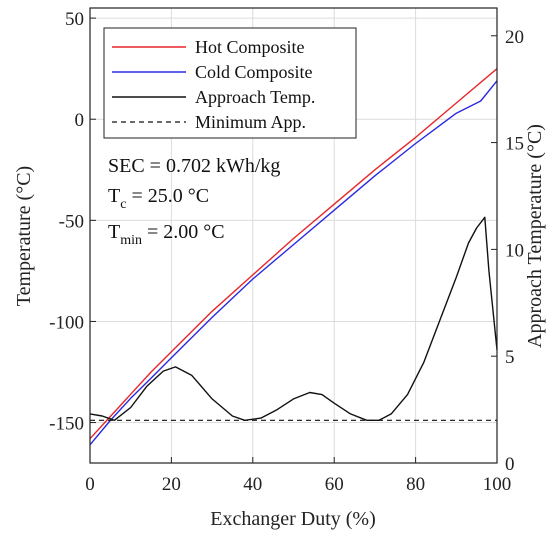  Describe the element at coordinates (66, 424) in the screenshot. I see `y-tick-label: -150` at that location.